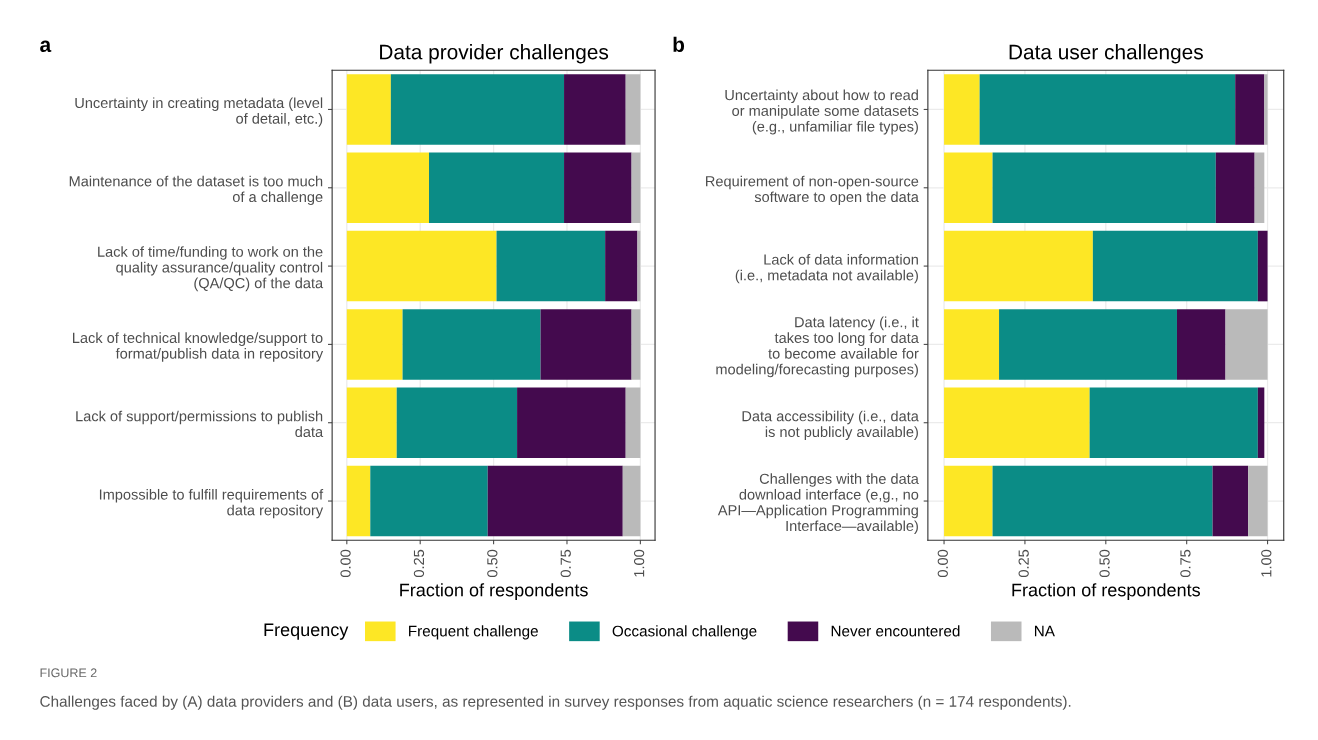 The image size is (1318, 740). I want to click on legend-label: Frequent challenge, so click(473, 632).